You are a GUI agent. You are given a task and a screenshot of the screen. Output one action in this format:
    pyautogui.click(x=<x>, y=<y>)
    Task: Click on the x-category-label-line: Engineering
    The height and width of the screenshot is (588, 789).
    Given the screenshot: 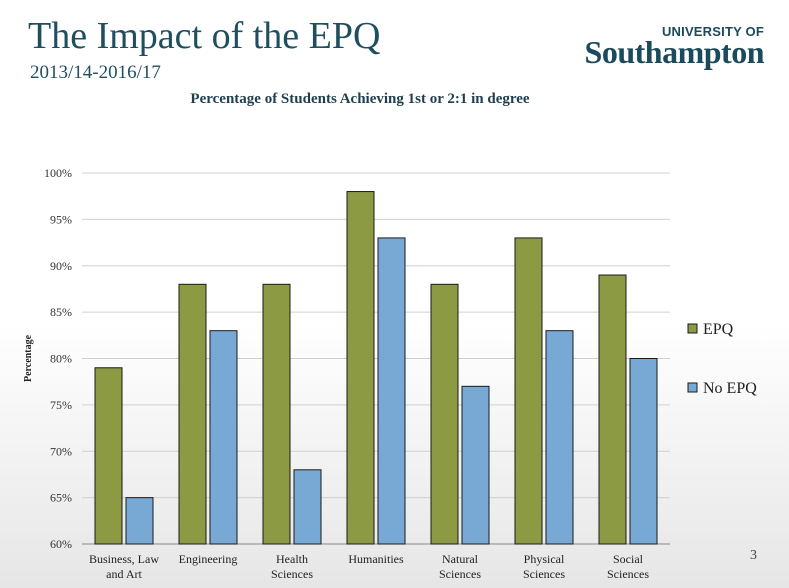 What is the action you would take?
    pyautogui.click(x=208, y=559)
    